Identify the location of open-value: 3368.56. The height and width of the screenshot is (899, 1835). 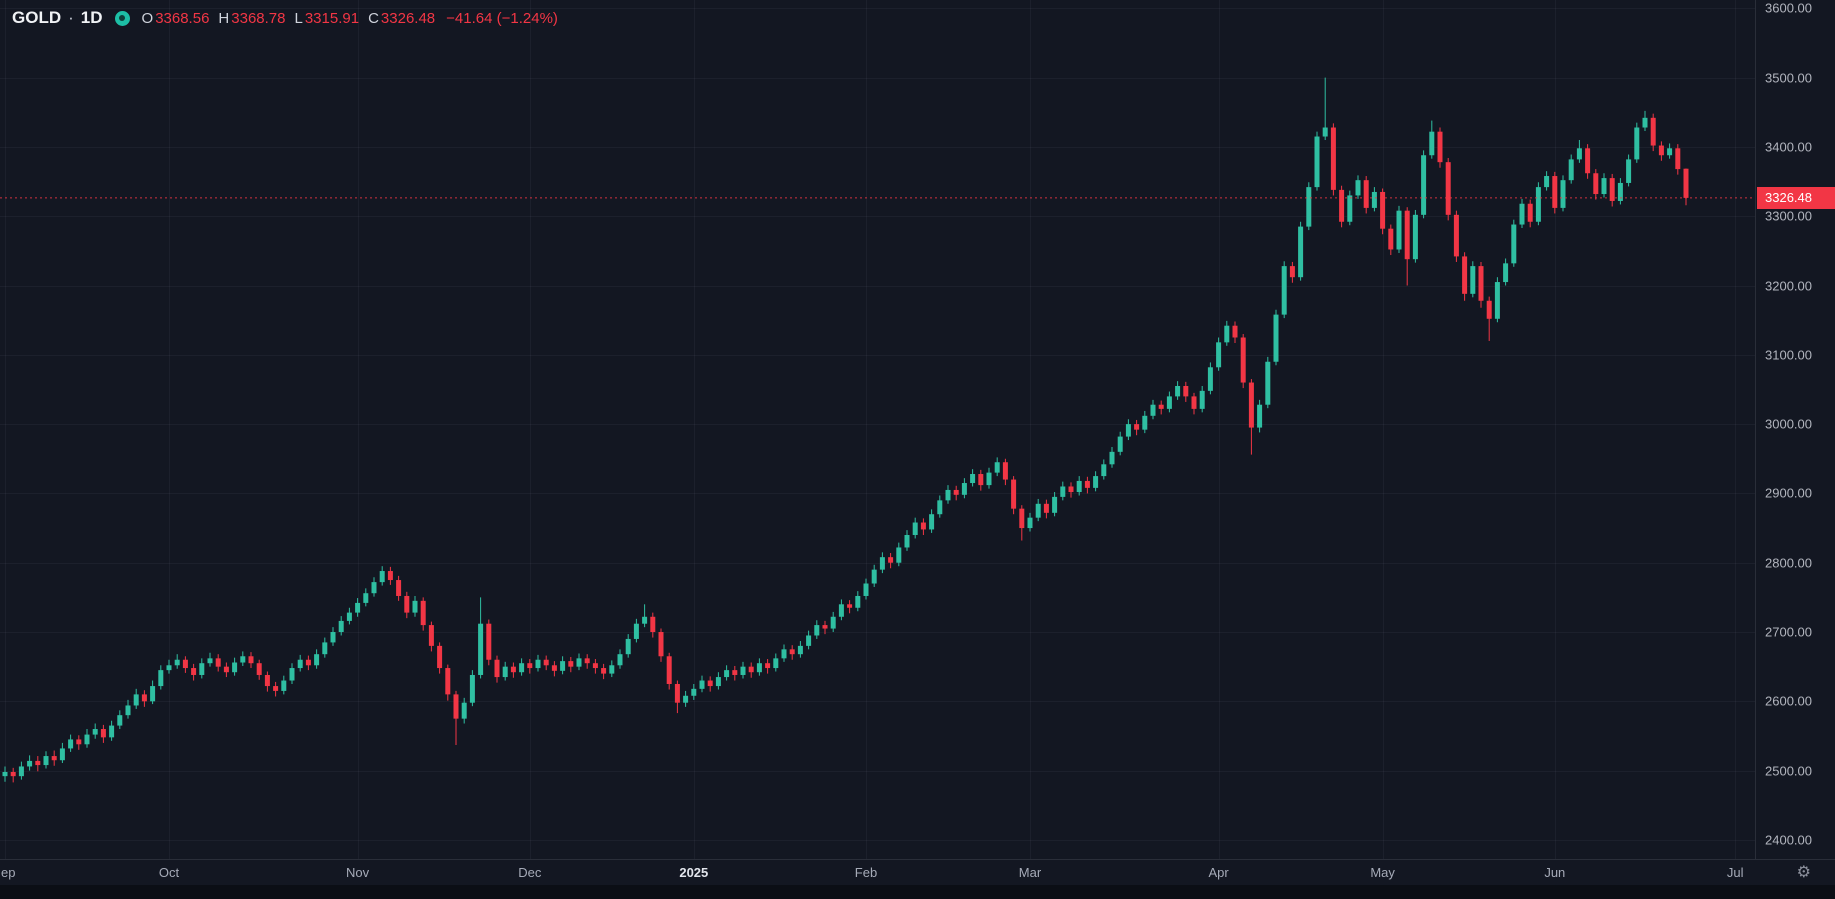
(182, 18).